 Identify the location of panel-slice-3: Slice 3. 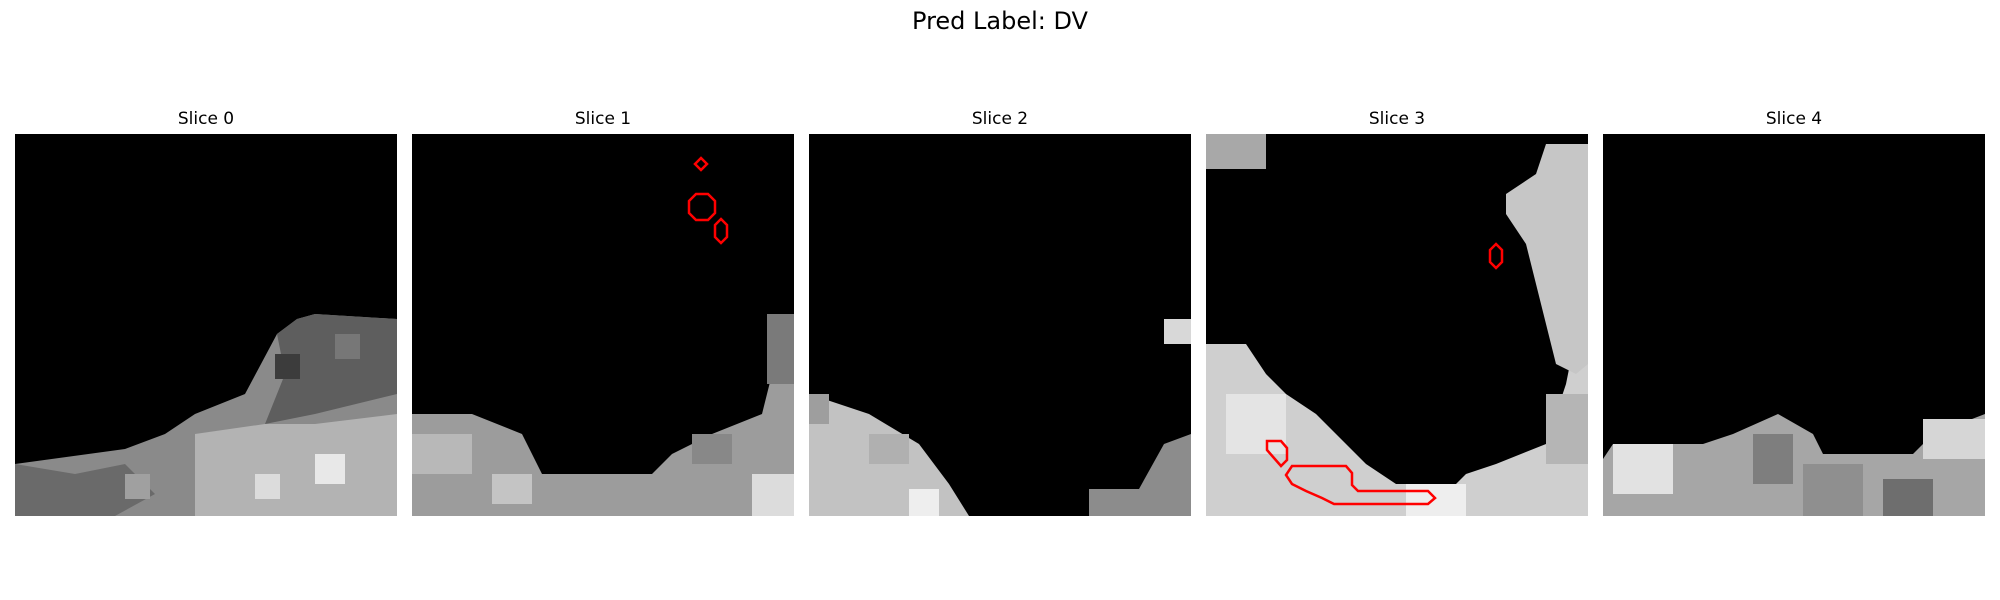
(1397, 120).